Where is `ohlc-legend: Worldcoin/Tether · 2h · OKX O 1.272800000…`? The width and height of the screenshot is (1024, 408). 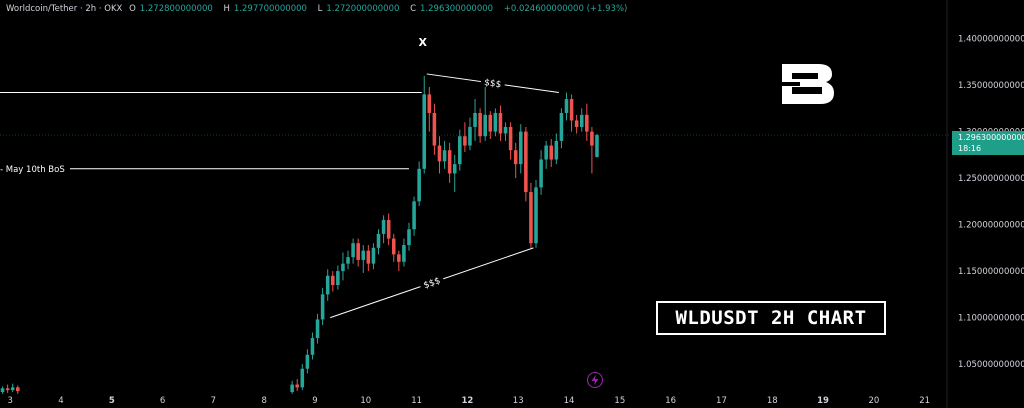 ohlc-legend: Worldcoin/Tether · 2h · OKX O 1.272800000… is located at coordinates (318, 9).